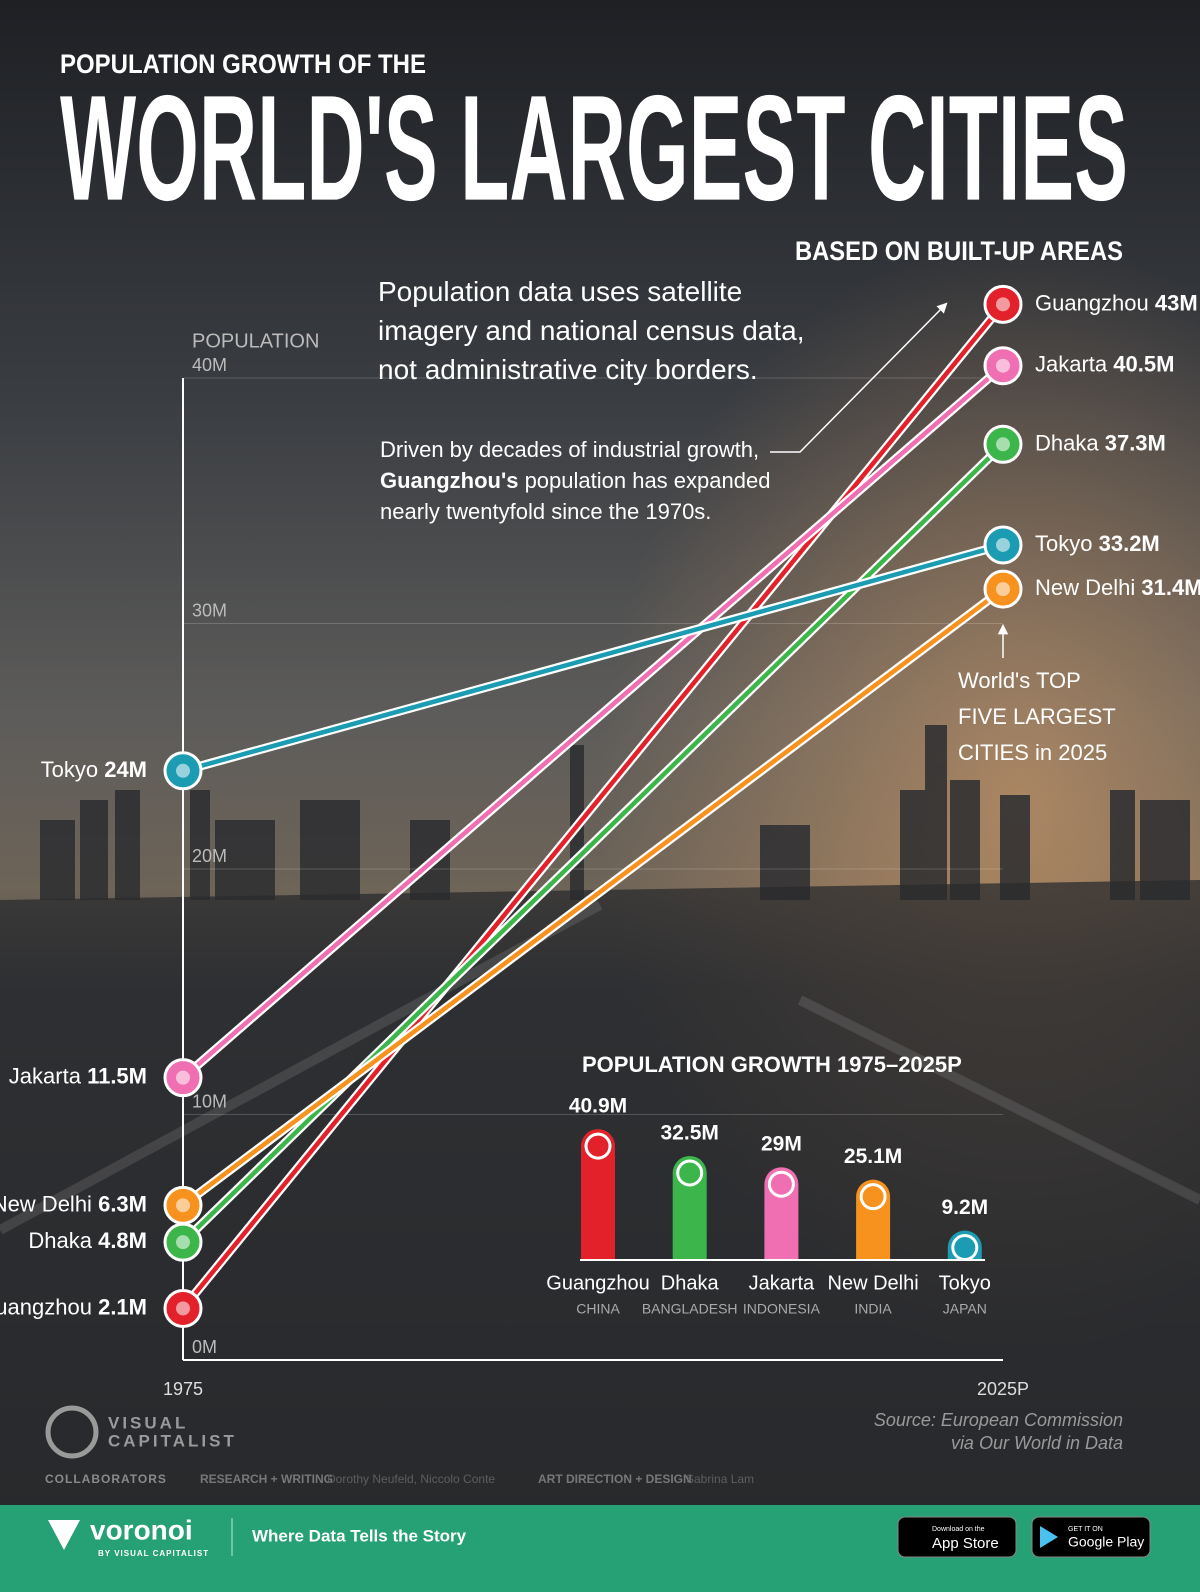 This screenshot has width=1200, height=1592. I want to click on credits-names: Dorothy Neufeld, Niccolo Conte, so click(411, 1479).